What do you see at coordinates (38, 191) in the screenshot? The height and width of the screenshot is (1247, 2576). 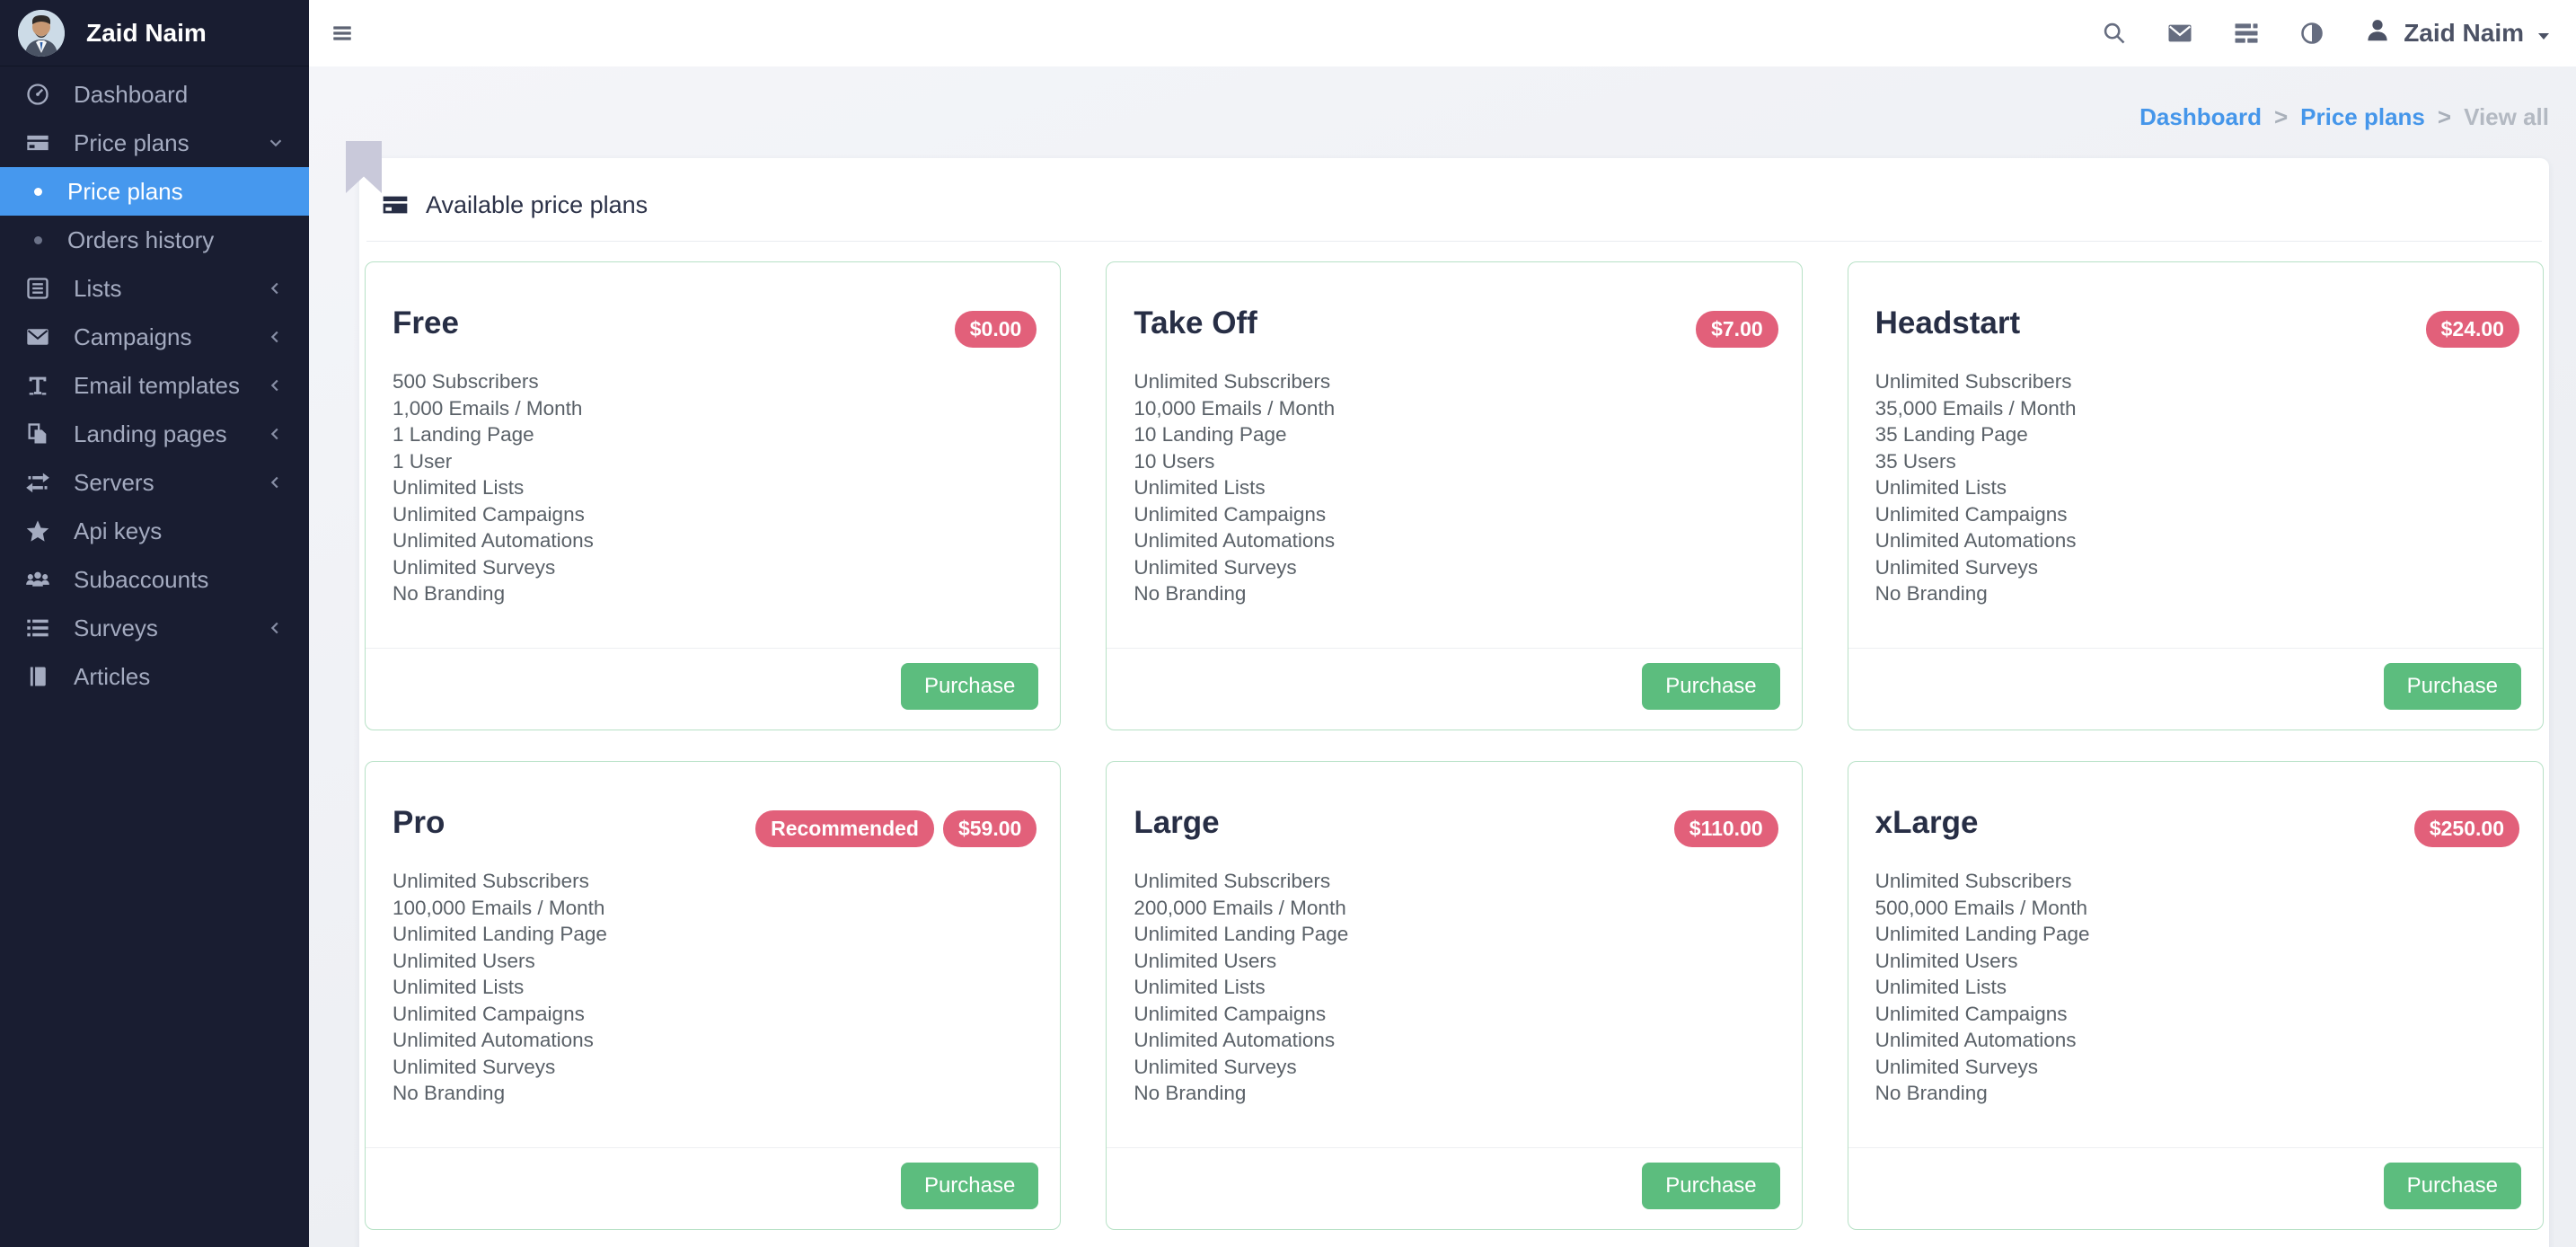 I see `bullet-icon` at bounding box center [38, 191].